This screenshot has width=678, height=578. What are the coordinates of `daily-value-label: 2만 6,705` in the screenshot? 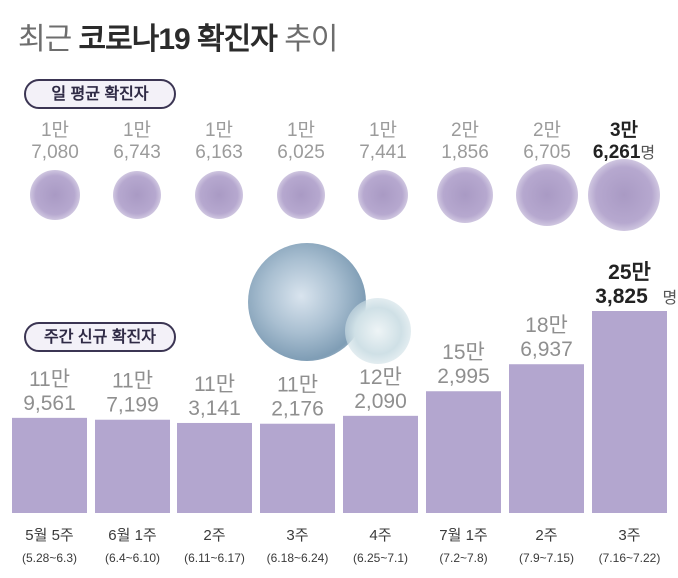 It's located at (547, 142).